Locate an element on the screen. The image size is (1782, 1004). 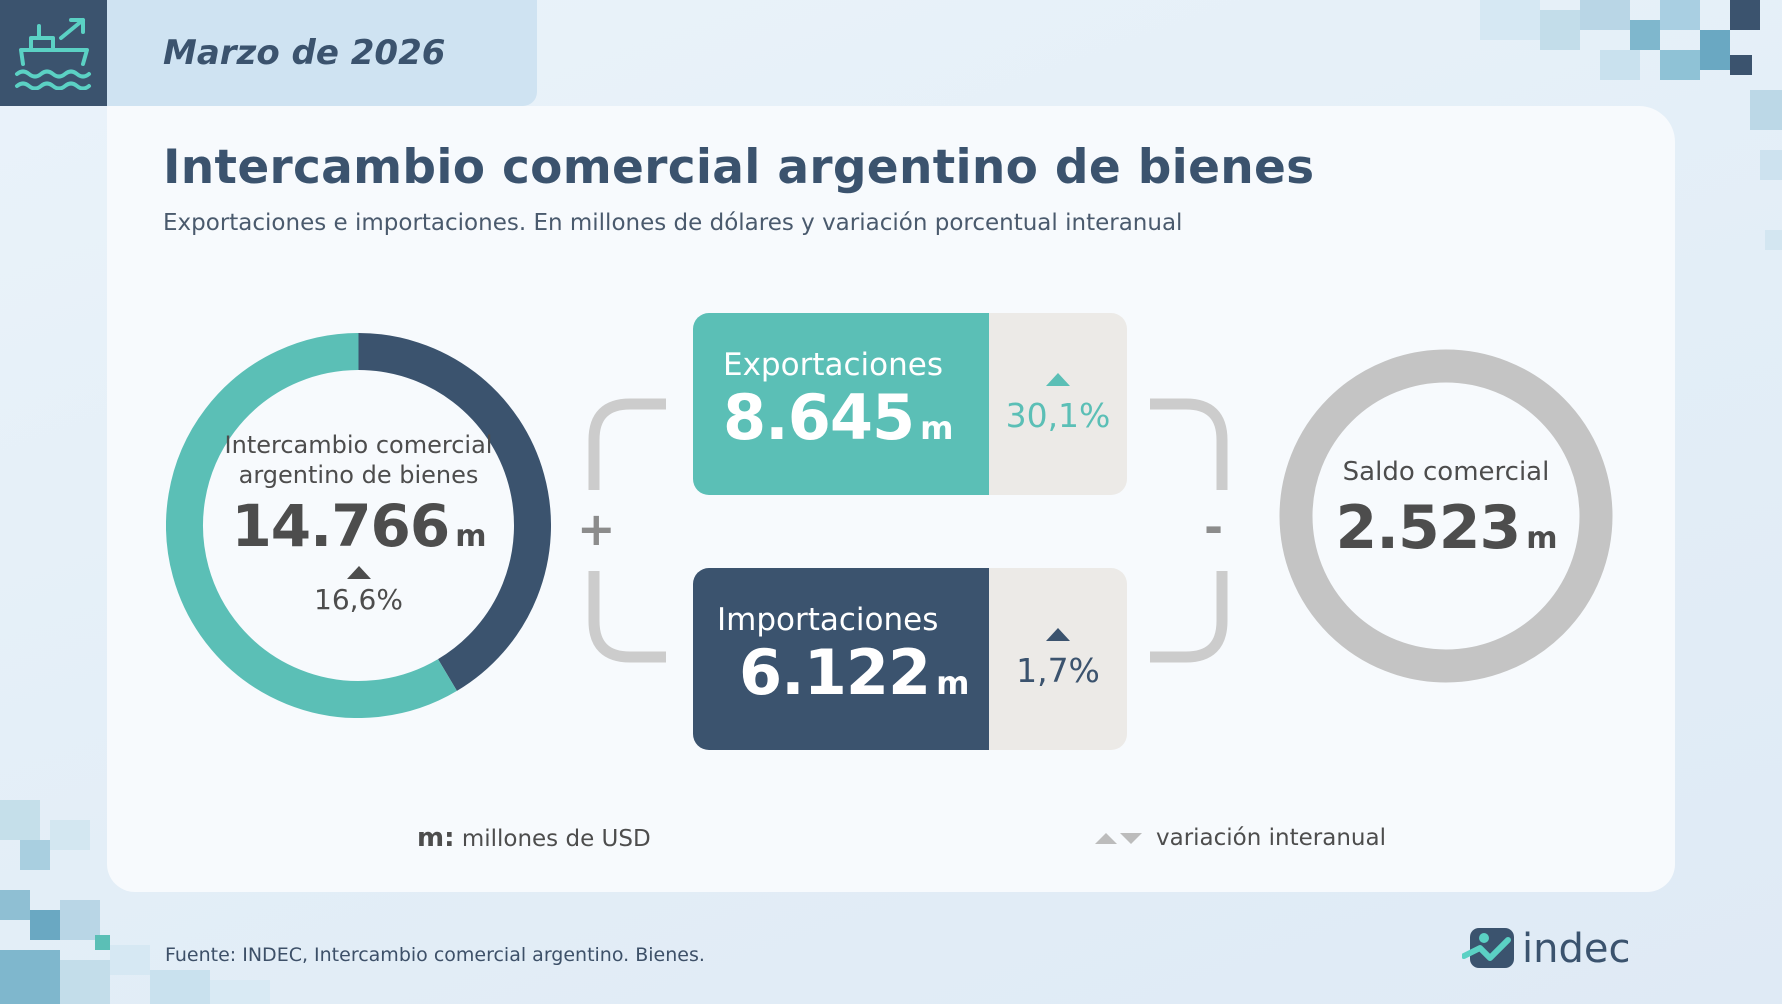
imports-label: Importaciones is located at coordinates (828, 620).